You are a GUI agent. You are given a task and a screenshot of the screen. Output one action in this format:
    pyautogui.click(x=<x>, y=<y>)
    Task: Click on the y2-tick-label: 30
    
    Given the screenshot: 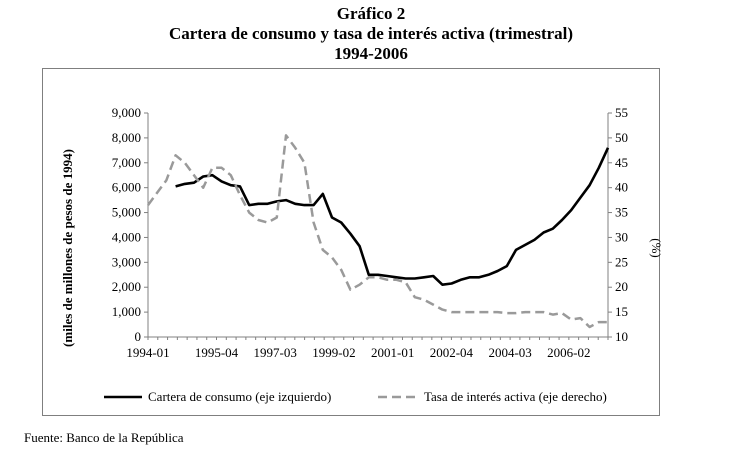 What is the action you would take?
    pyautogui.click(x=621, y=236)
    